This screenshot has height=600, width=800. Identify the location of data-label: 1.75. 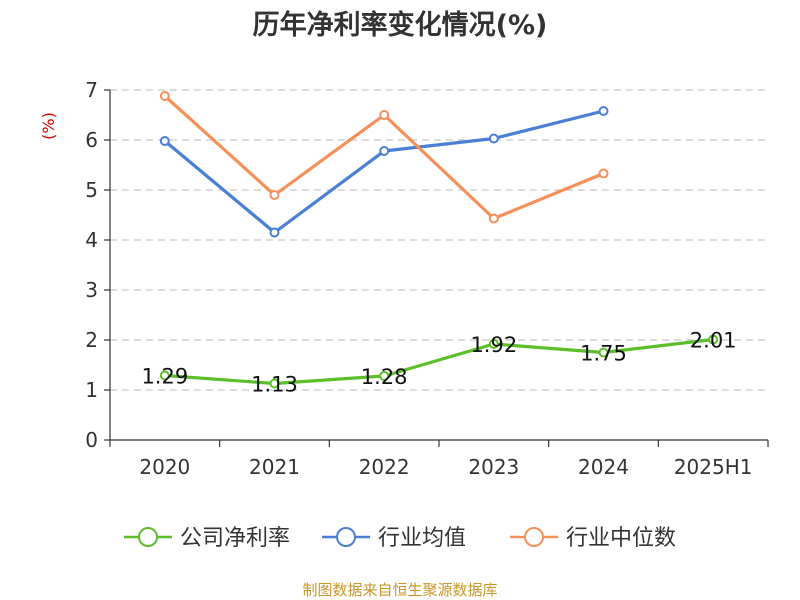
(603, 354).